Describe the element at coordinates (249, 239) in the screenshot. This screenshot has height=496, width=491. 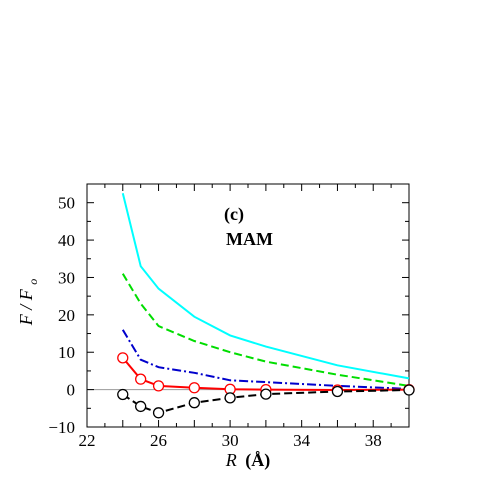
I see `model-label: MAM` at that location.